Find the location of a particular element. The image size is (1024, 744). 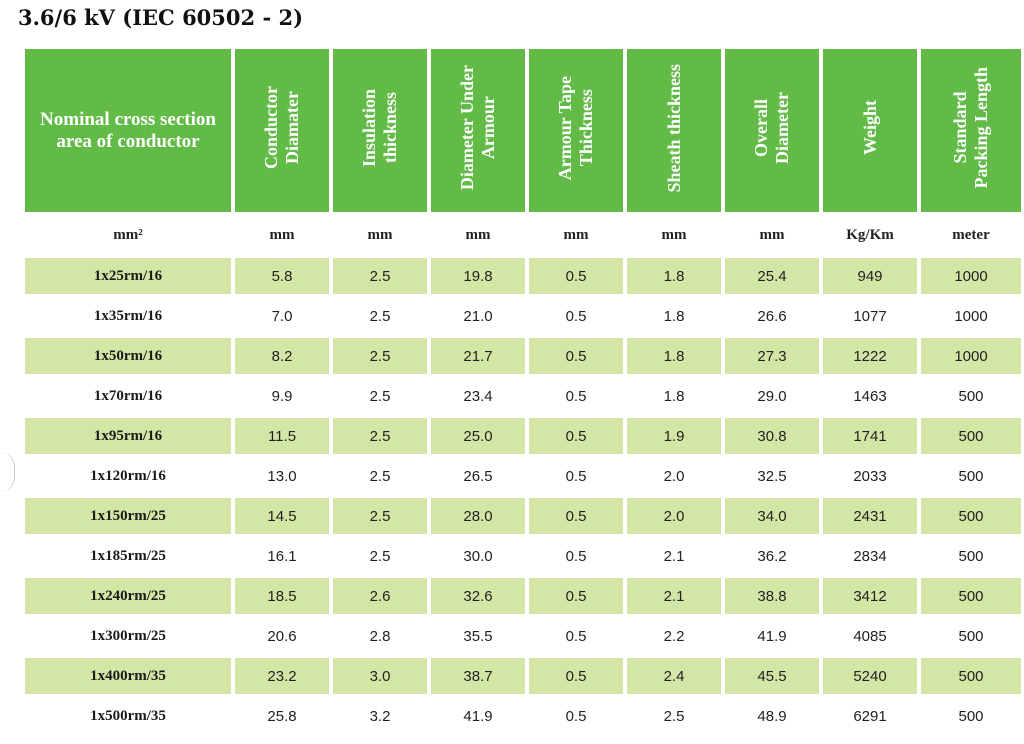

table-cell: 21.7 is located at coordinates (478, 356).